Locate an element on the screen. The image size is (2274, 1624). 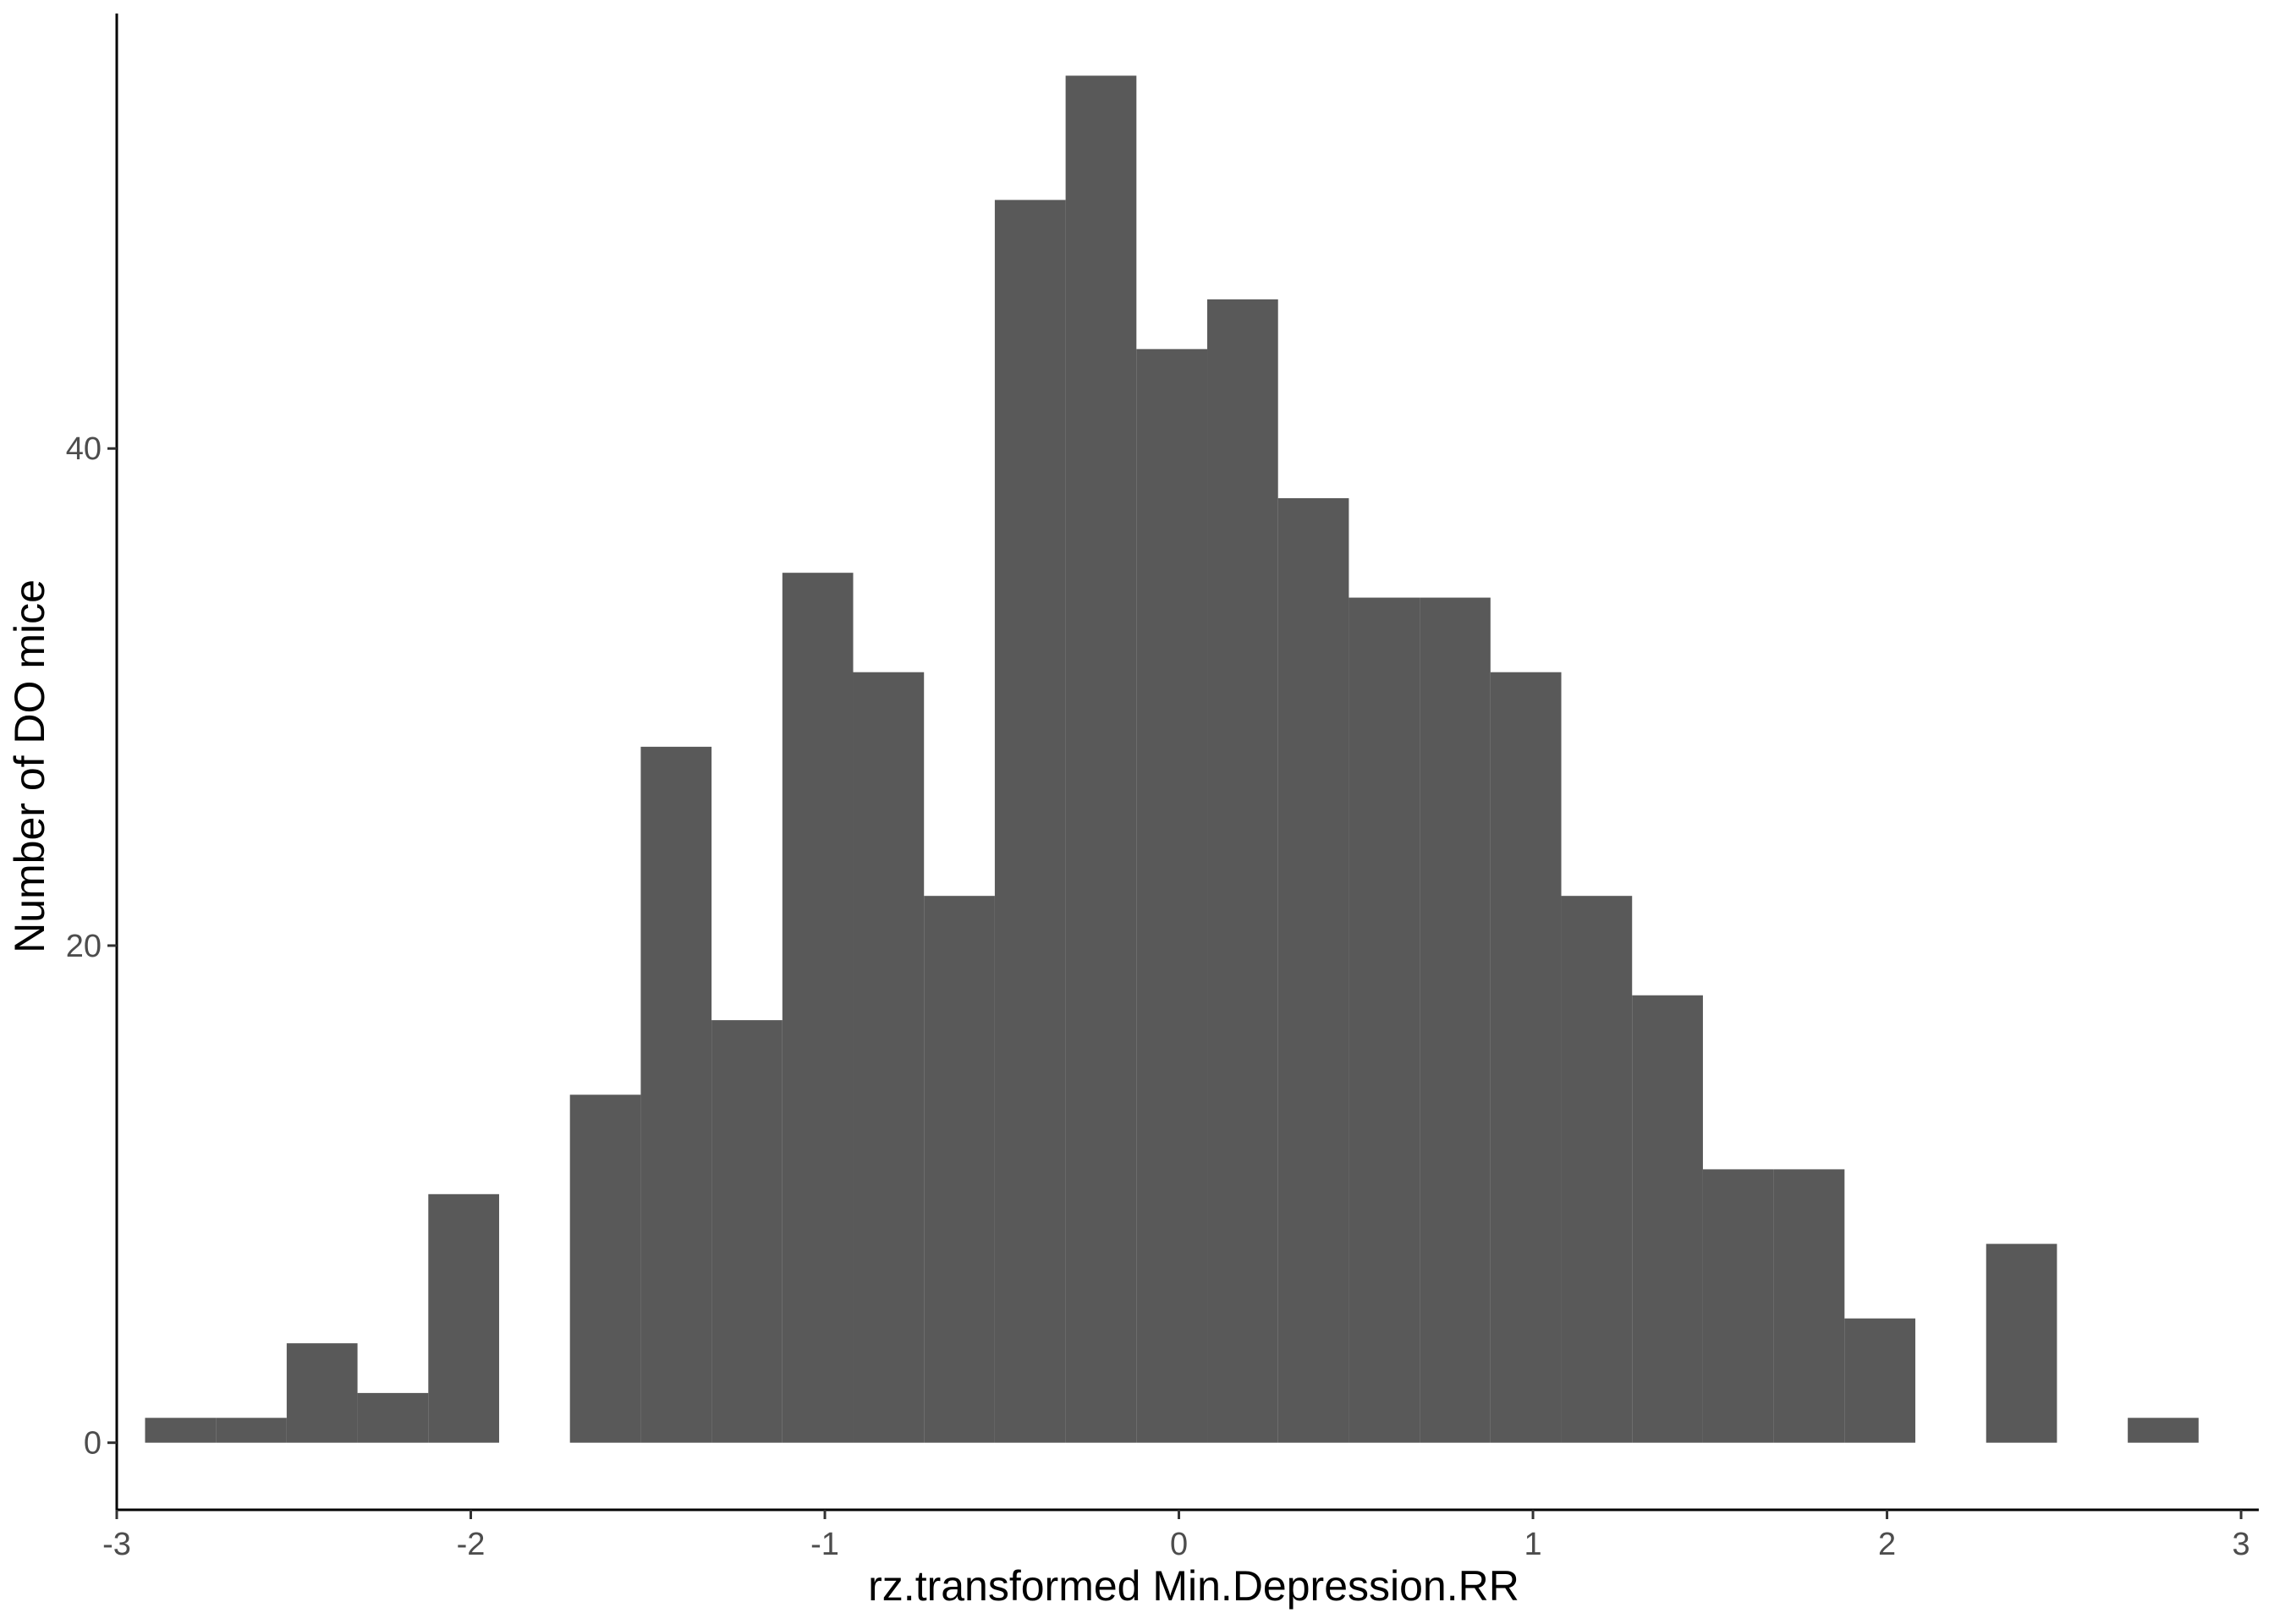
x-axis-ticks: -3 -2 -1 0 1 2 3 is located at coordinates (1176, 1536).